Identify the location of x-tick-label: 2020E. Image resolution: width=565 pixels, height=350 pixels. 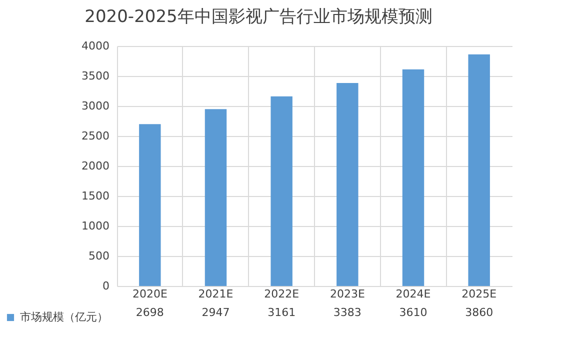
(150, 294).